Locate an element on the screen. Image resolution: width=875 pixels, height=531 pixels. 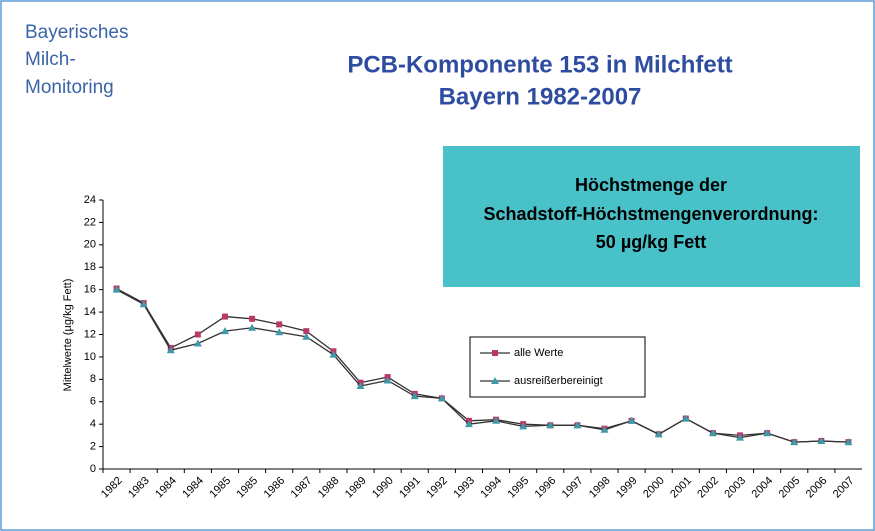
annotation-box is located at coordinates (651, 216).